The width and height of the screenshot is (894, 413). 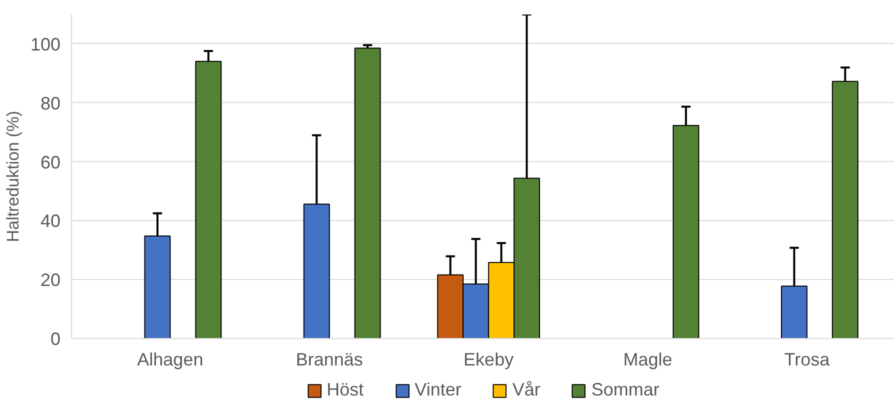 I want to click on x-tick-label: Alhagen, so click(x=170, y=360).